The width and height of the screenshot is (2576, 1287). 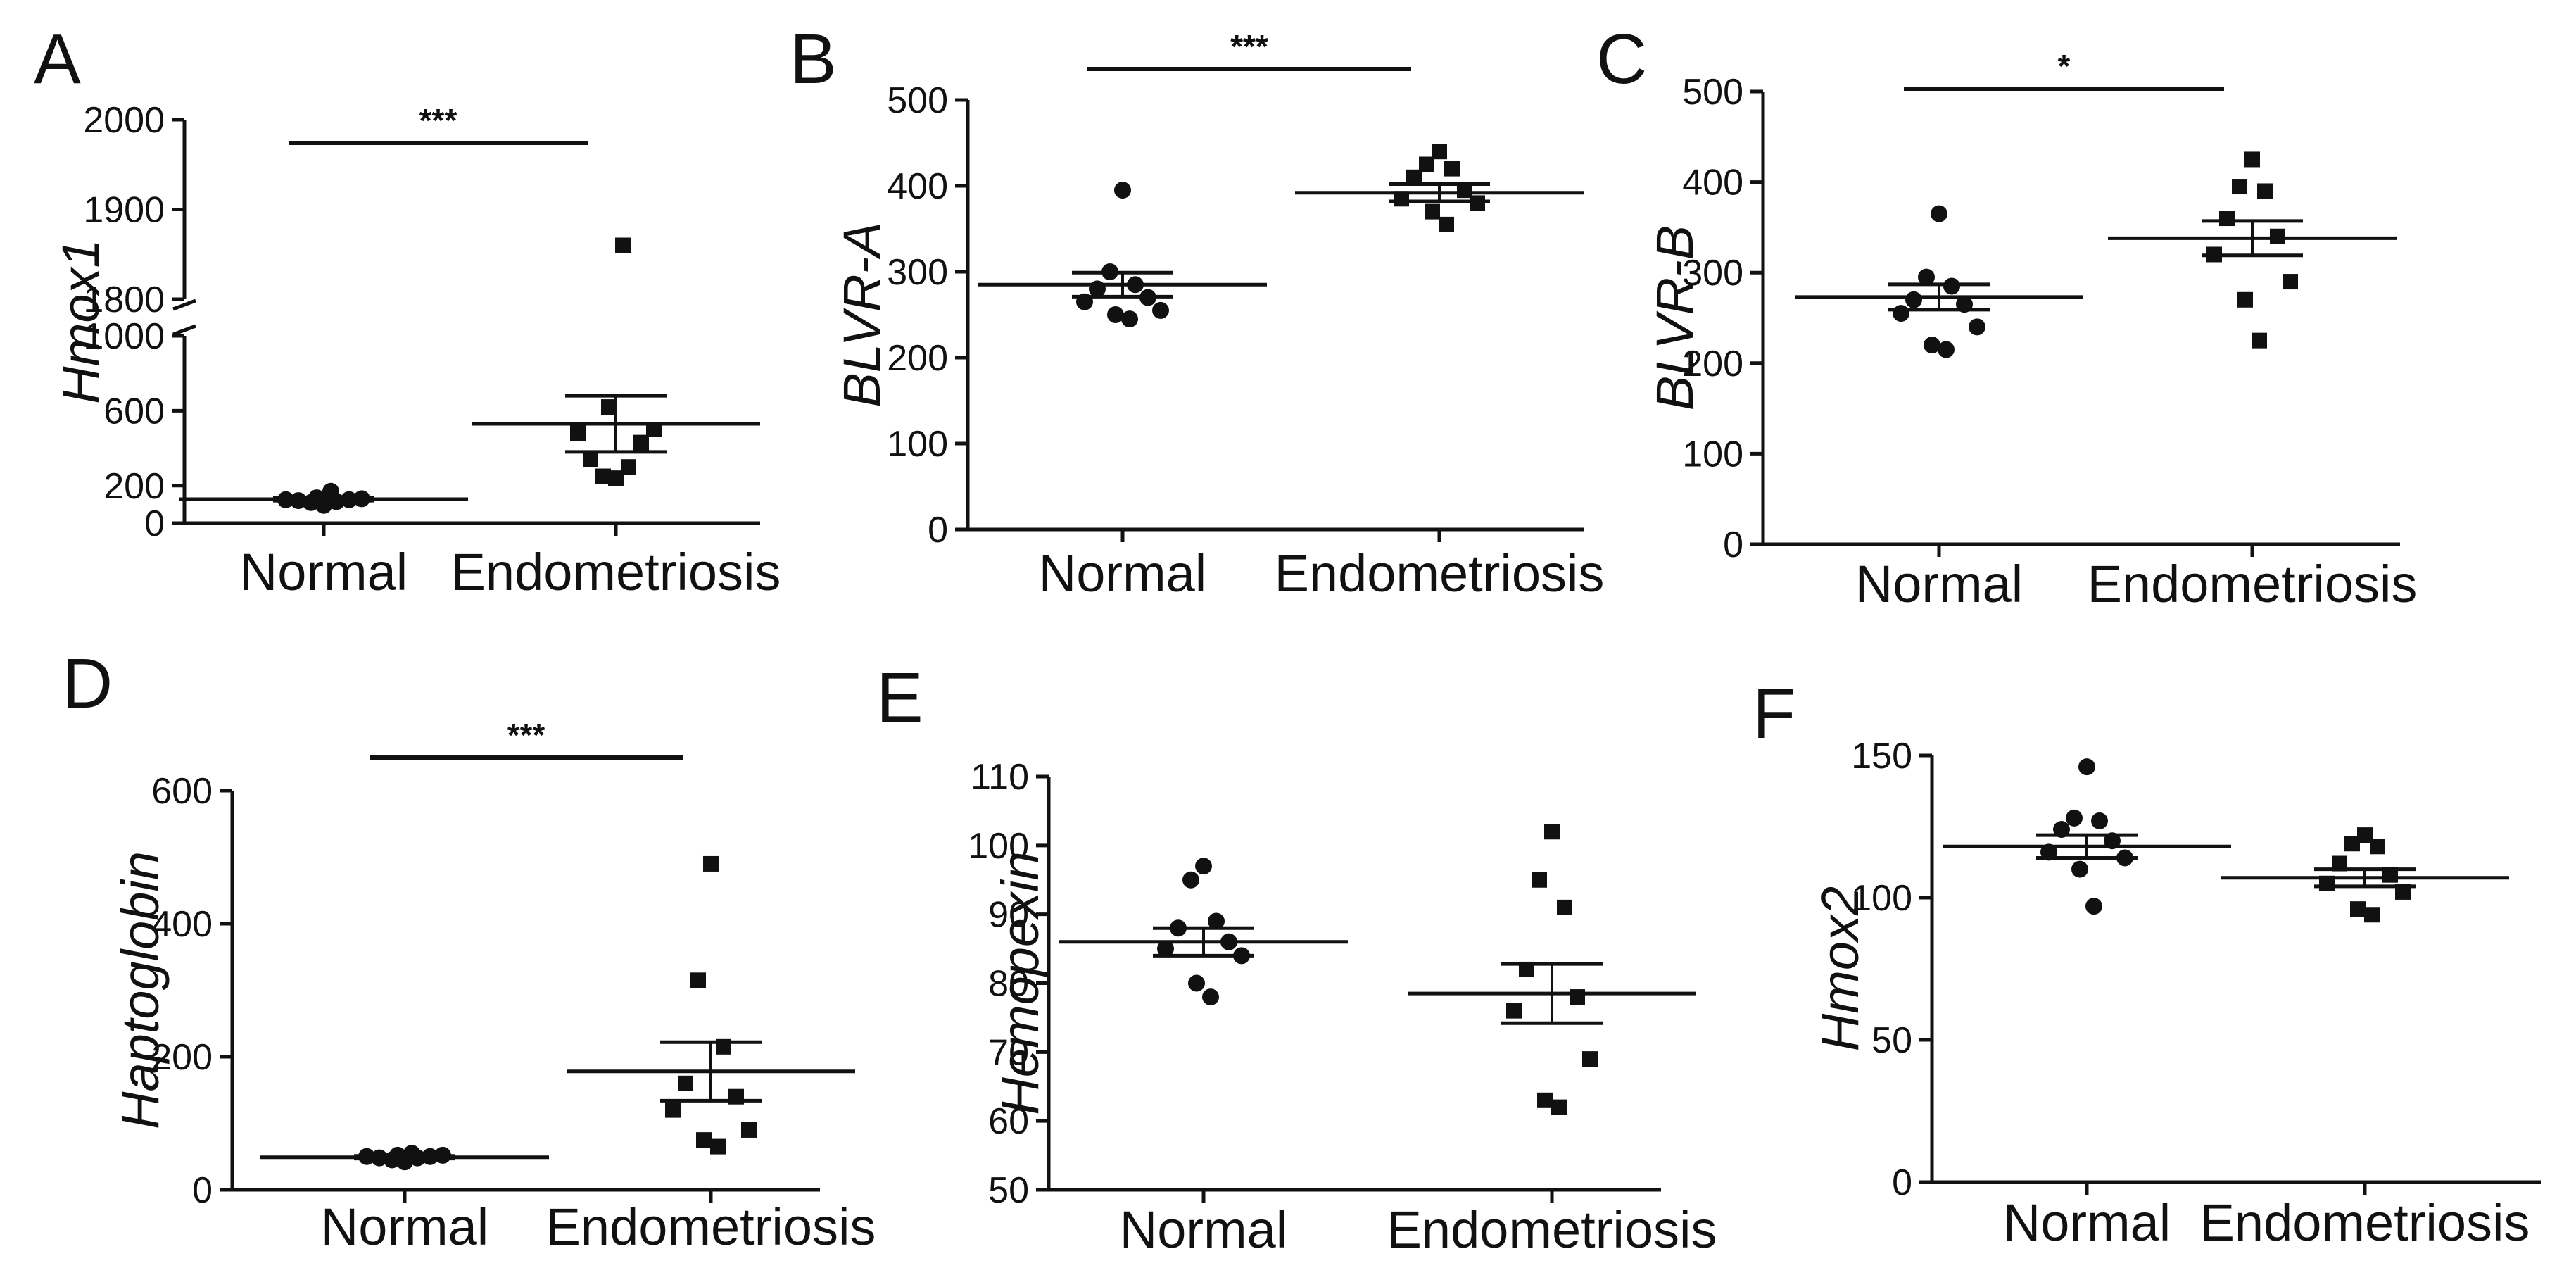 What do you see at coordinates (917, 186) in the screenshot?
I see `panel-b-y-tick-label: 400` at bounding box center [917, 186].